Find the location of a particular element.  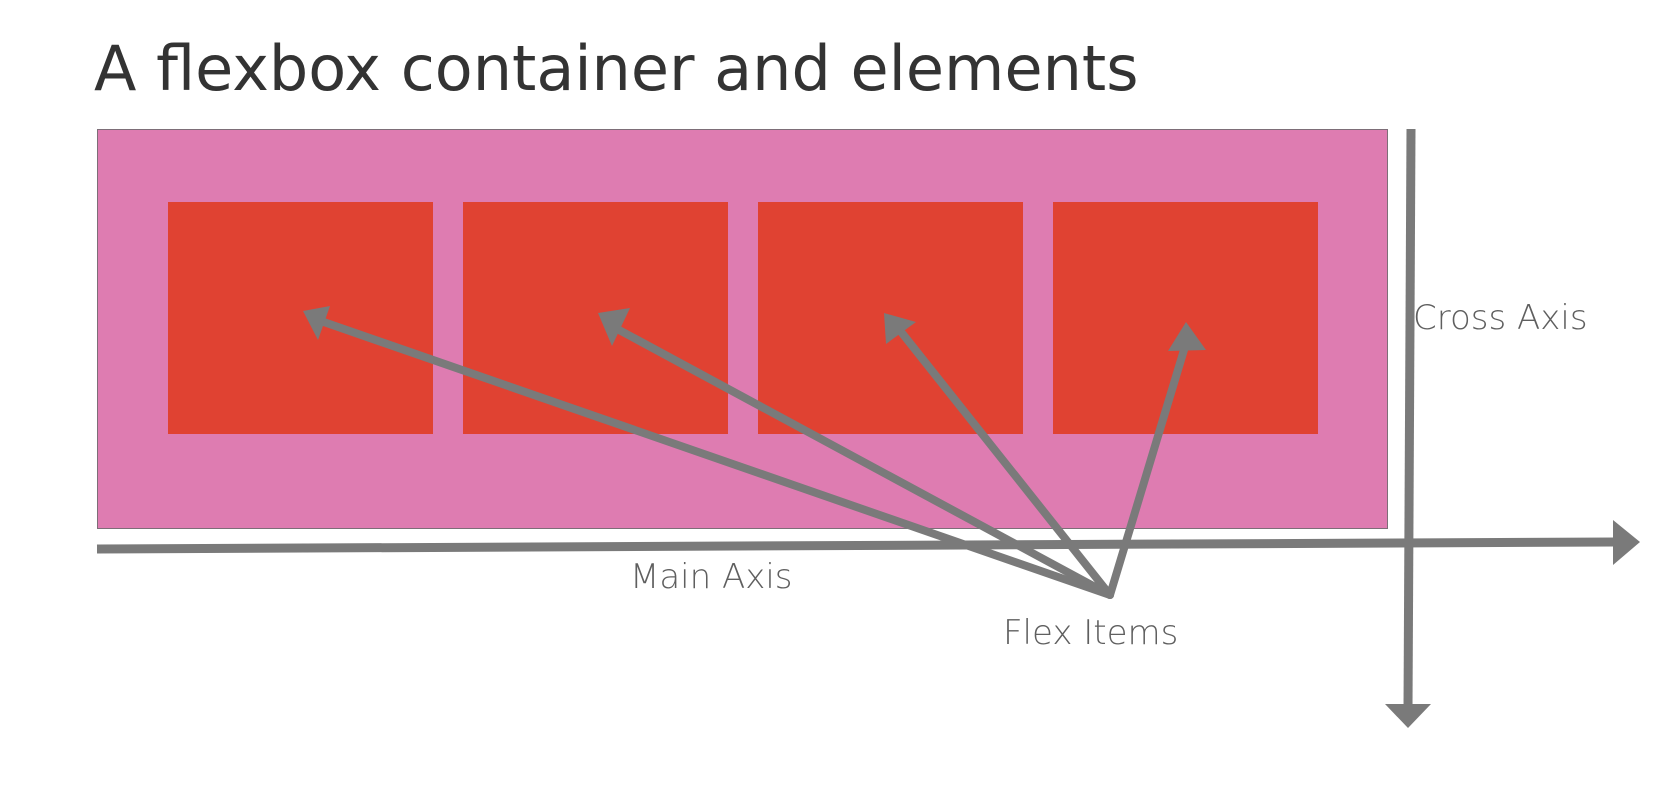

main-axis-label: Main Axis is located at coordinates (711, 577).